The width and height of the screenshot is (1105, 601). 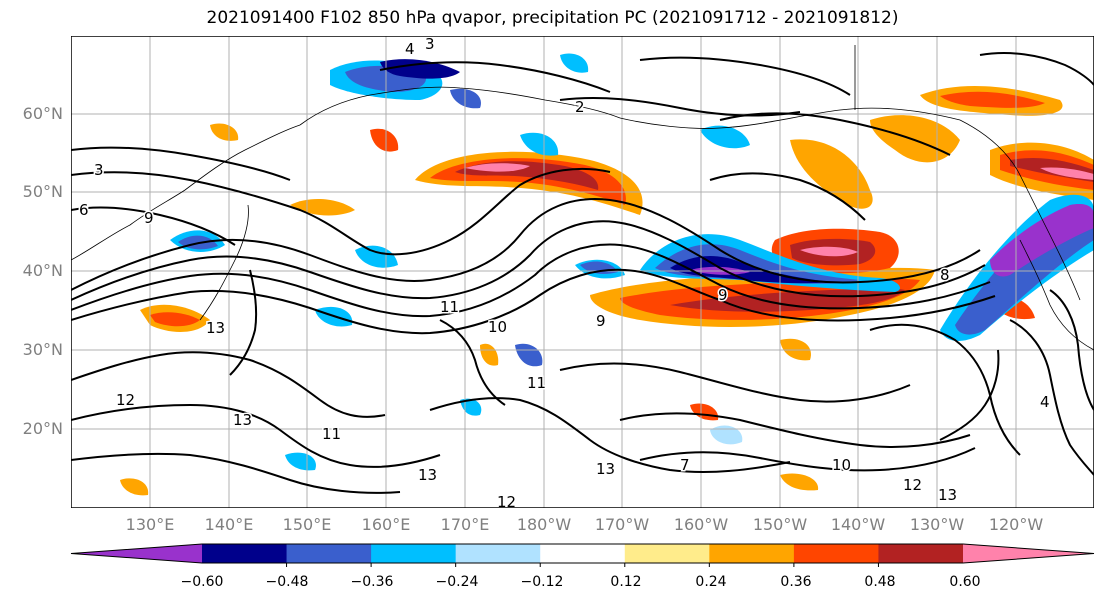 I want to click on contour-label: 2, so click(x=580, y=107).